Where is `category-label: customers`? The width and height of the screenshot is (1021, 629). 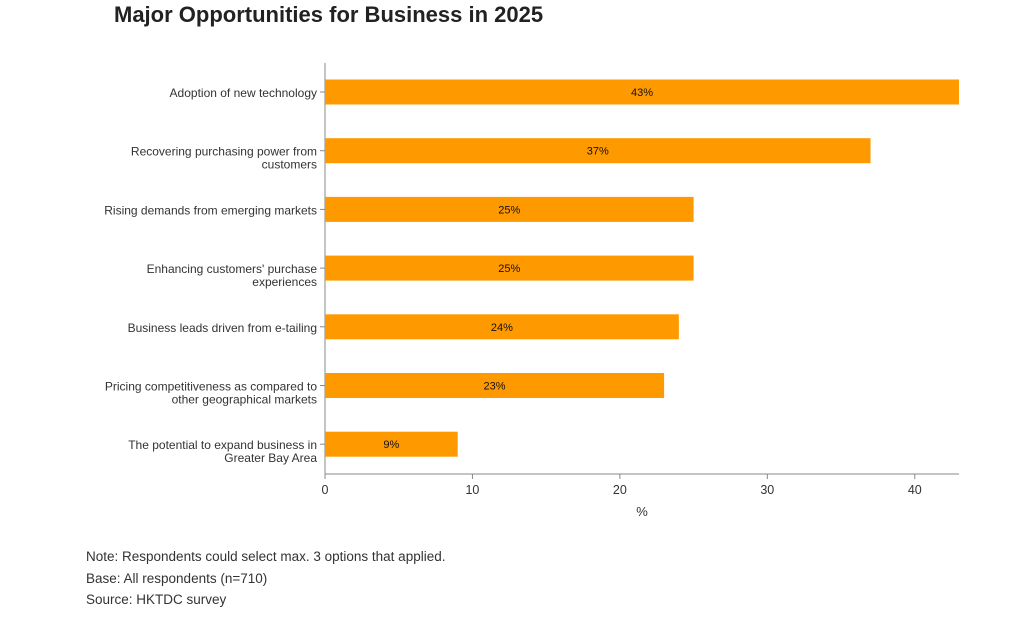
category-label: customers is located at coordinates (289, 165).